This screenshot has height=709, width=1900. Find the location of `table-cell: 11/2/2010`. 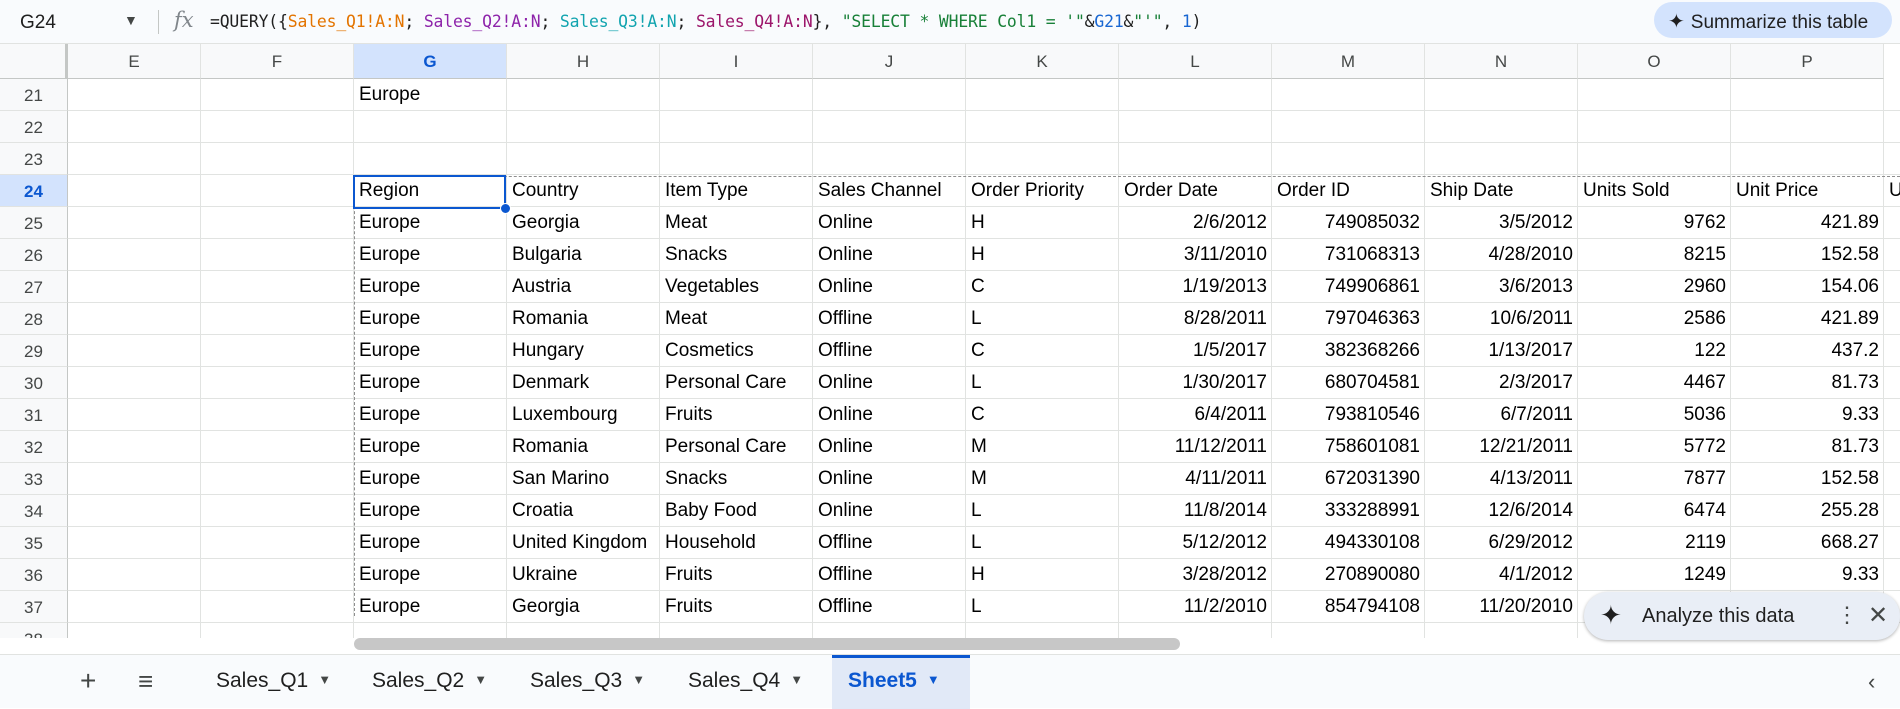

table-cell: 11/2/2010 is located at coordinates (1225, 606).